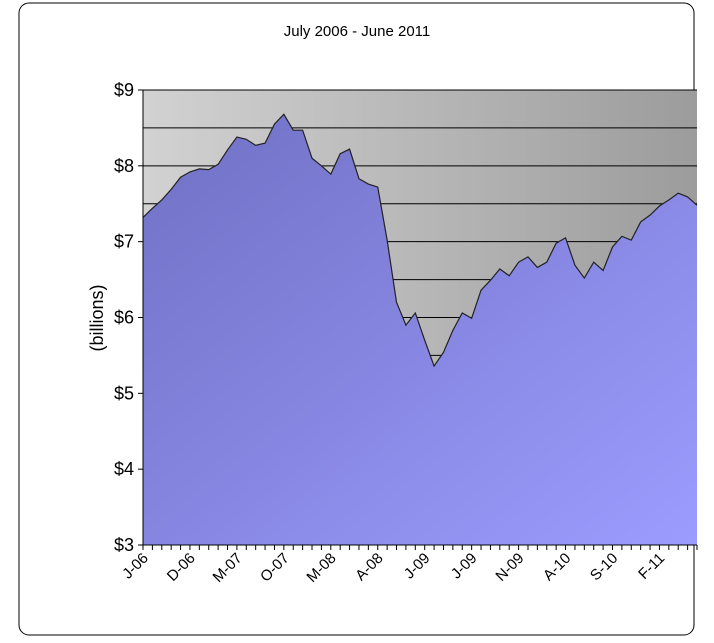 The image size is (714, 643). What do you see at coordinates (357, 31) in the screenshot?
I see `chart-title: July 2006 - June 2011` at bounding box center [357, 31].